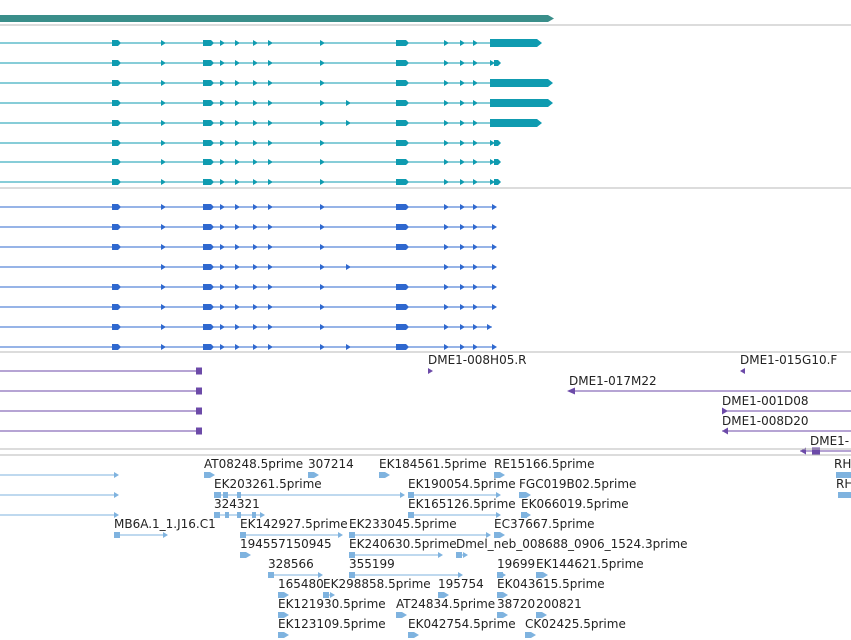 This screenshot has width=851, height=640. What do you see at coordinates (268, 484) in the screenshot?
I see `est-label: EK203261.5prime` at bounding box center [268, 484].